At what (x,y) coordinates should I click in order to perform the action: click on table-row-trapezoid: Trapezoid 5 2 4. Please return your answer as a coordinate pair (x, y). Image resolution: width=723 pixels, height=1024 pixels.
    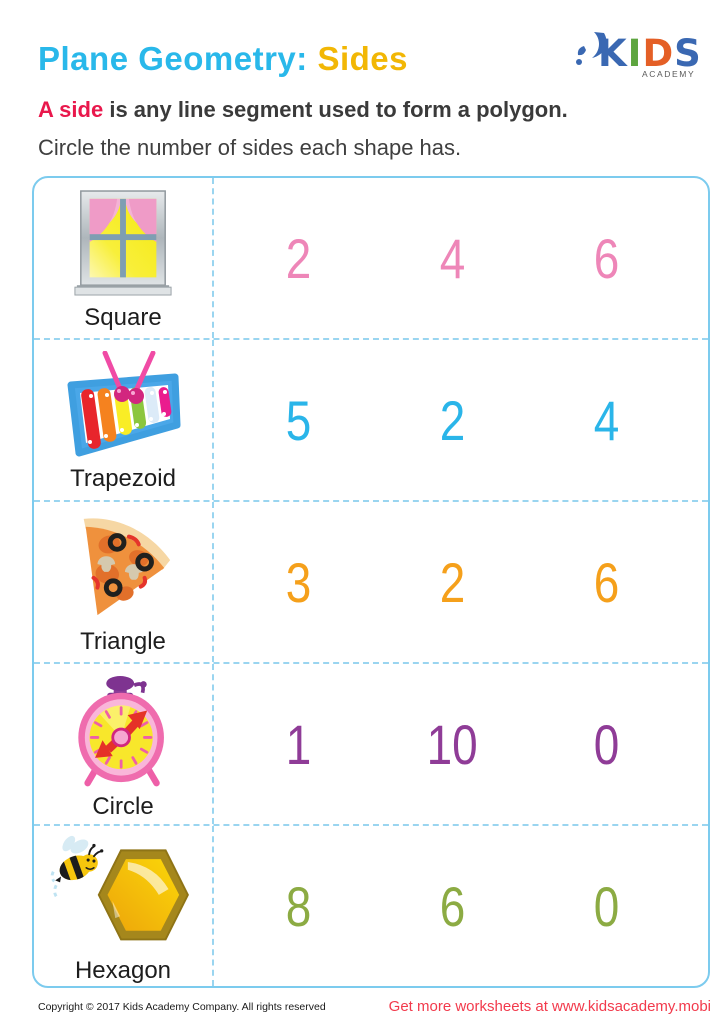
    Looking at the image, I should click on (371, 419).